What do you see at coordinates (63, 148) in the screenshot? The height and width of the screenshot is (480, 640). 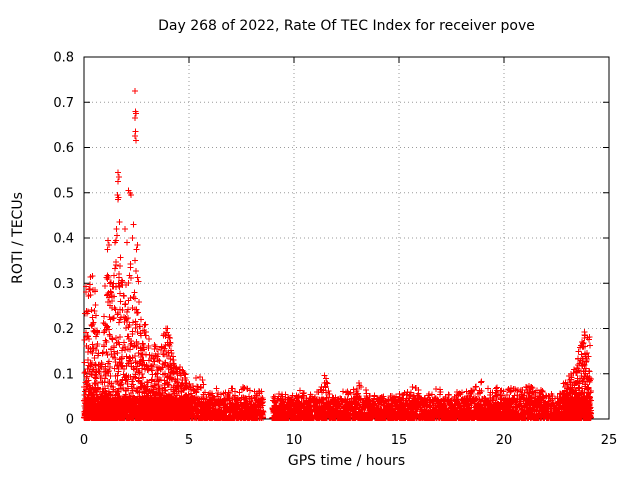 I see `y-tick-label: 0.6` at bounding box center [63, 148].